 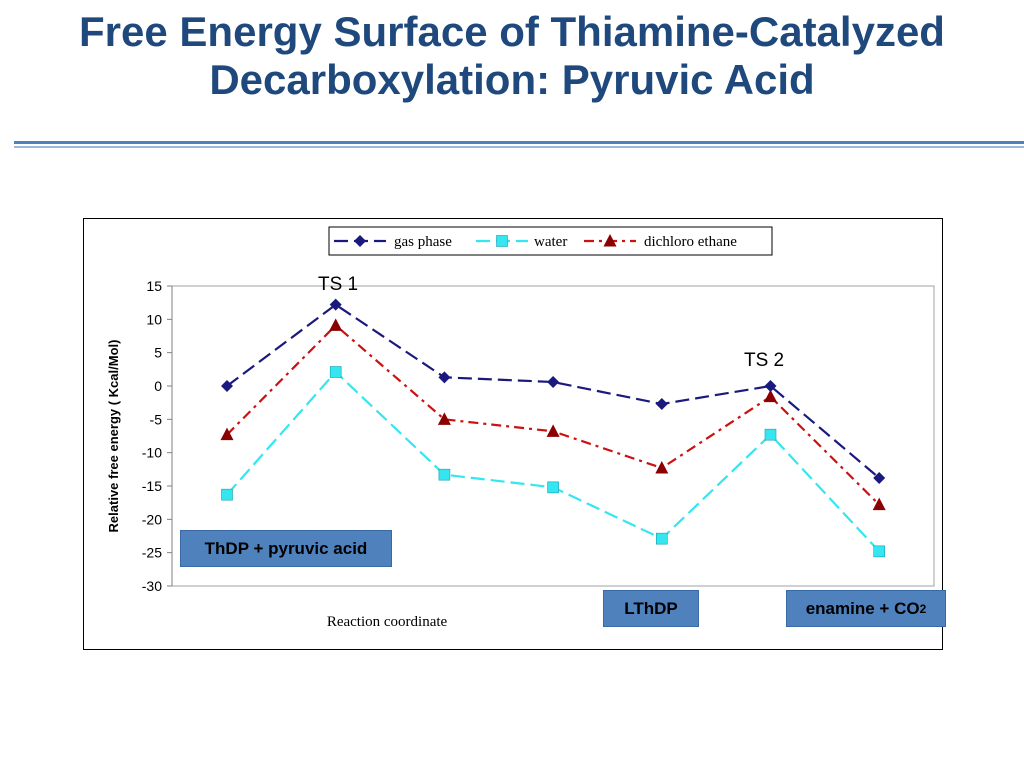 I want to click on legend-label-dichloro-ethane: dichloro ethane, so click(x=690, y=242).